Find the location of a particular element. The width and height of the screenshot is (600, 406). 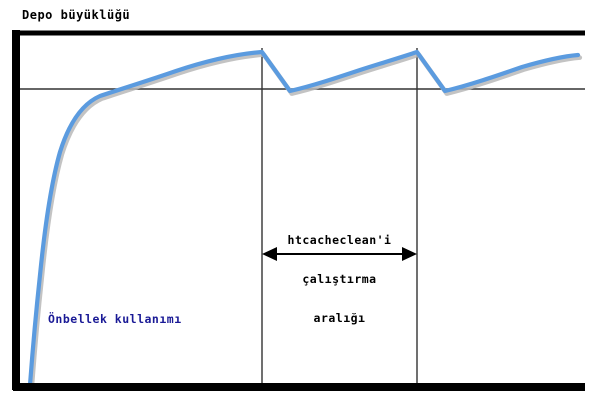

interval-arrow is located at coordinates (339, 254).